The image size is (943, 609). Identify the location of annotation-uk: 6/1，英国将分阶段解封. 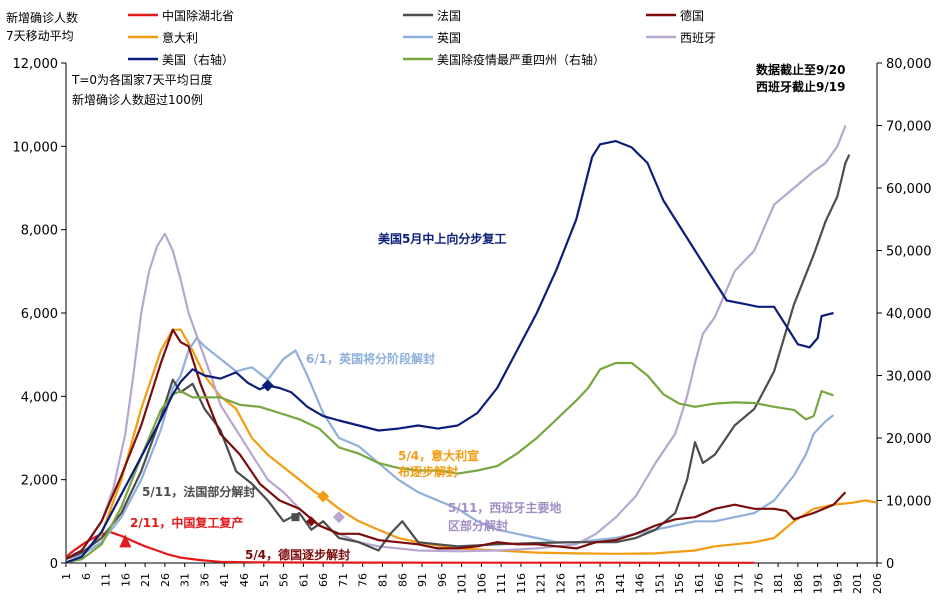
(370, 358).